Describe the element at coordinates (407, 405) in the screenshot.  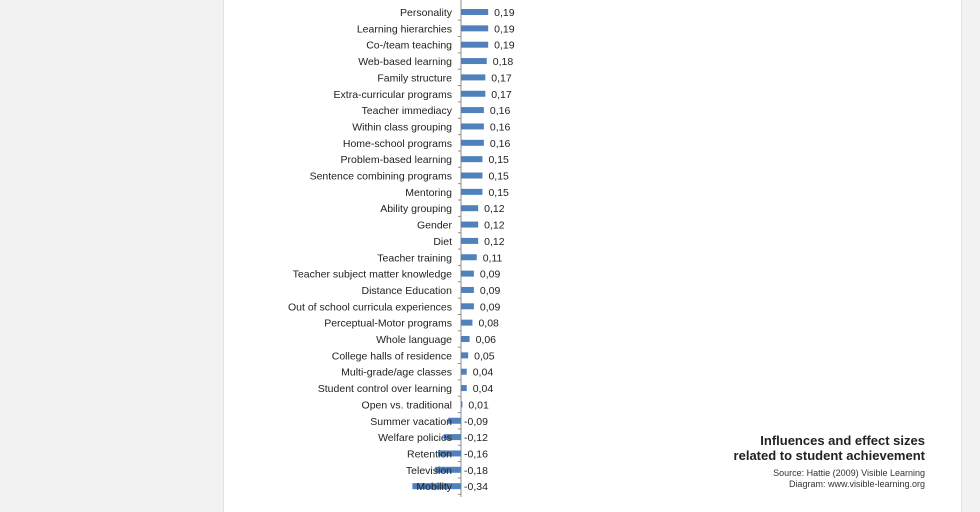
I see `category-label-24: Open vs. traditional` at that location.